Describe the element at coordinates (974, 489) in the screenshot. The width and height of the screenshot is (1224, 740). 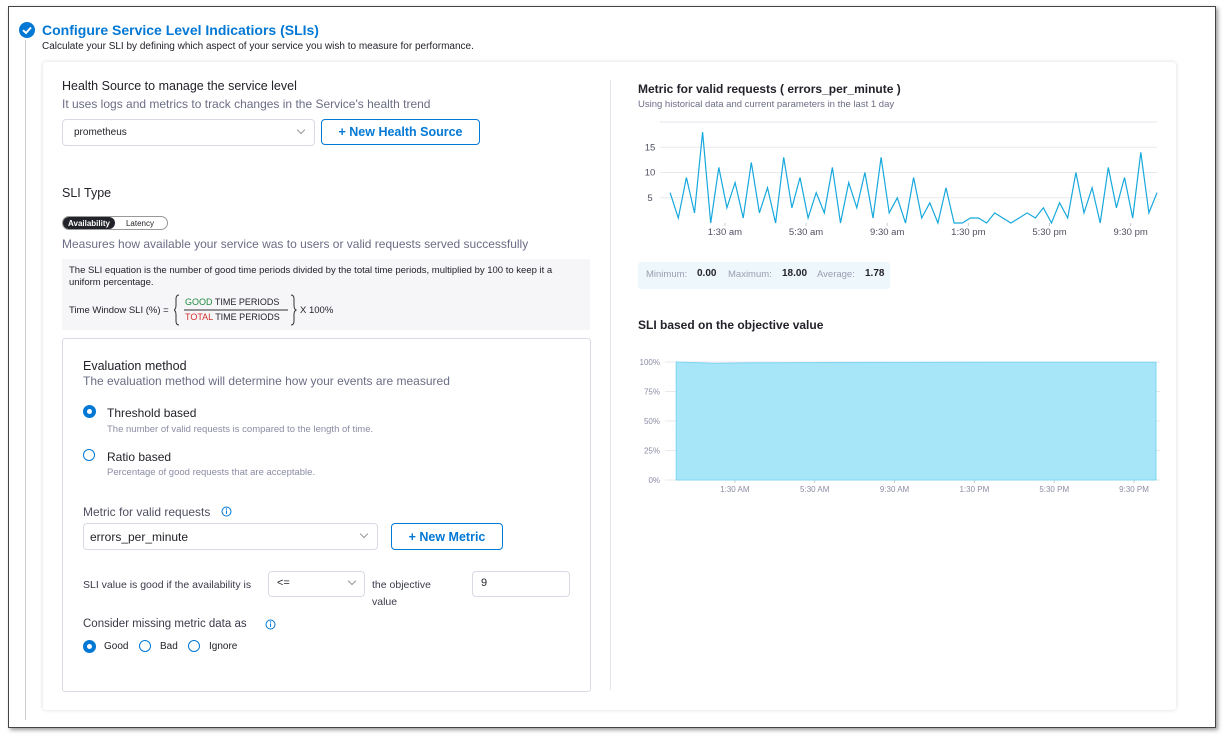
I see `x-tick-label: 1:30 PM` at that location.